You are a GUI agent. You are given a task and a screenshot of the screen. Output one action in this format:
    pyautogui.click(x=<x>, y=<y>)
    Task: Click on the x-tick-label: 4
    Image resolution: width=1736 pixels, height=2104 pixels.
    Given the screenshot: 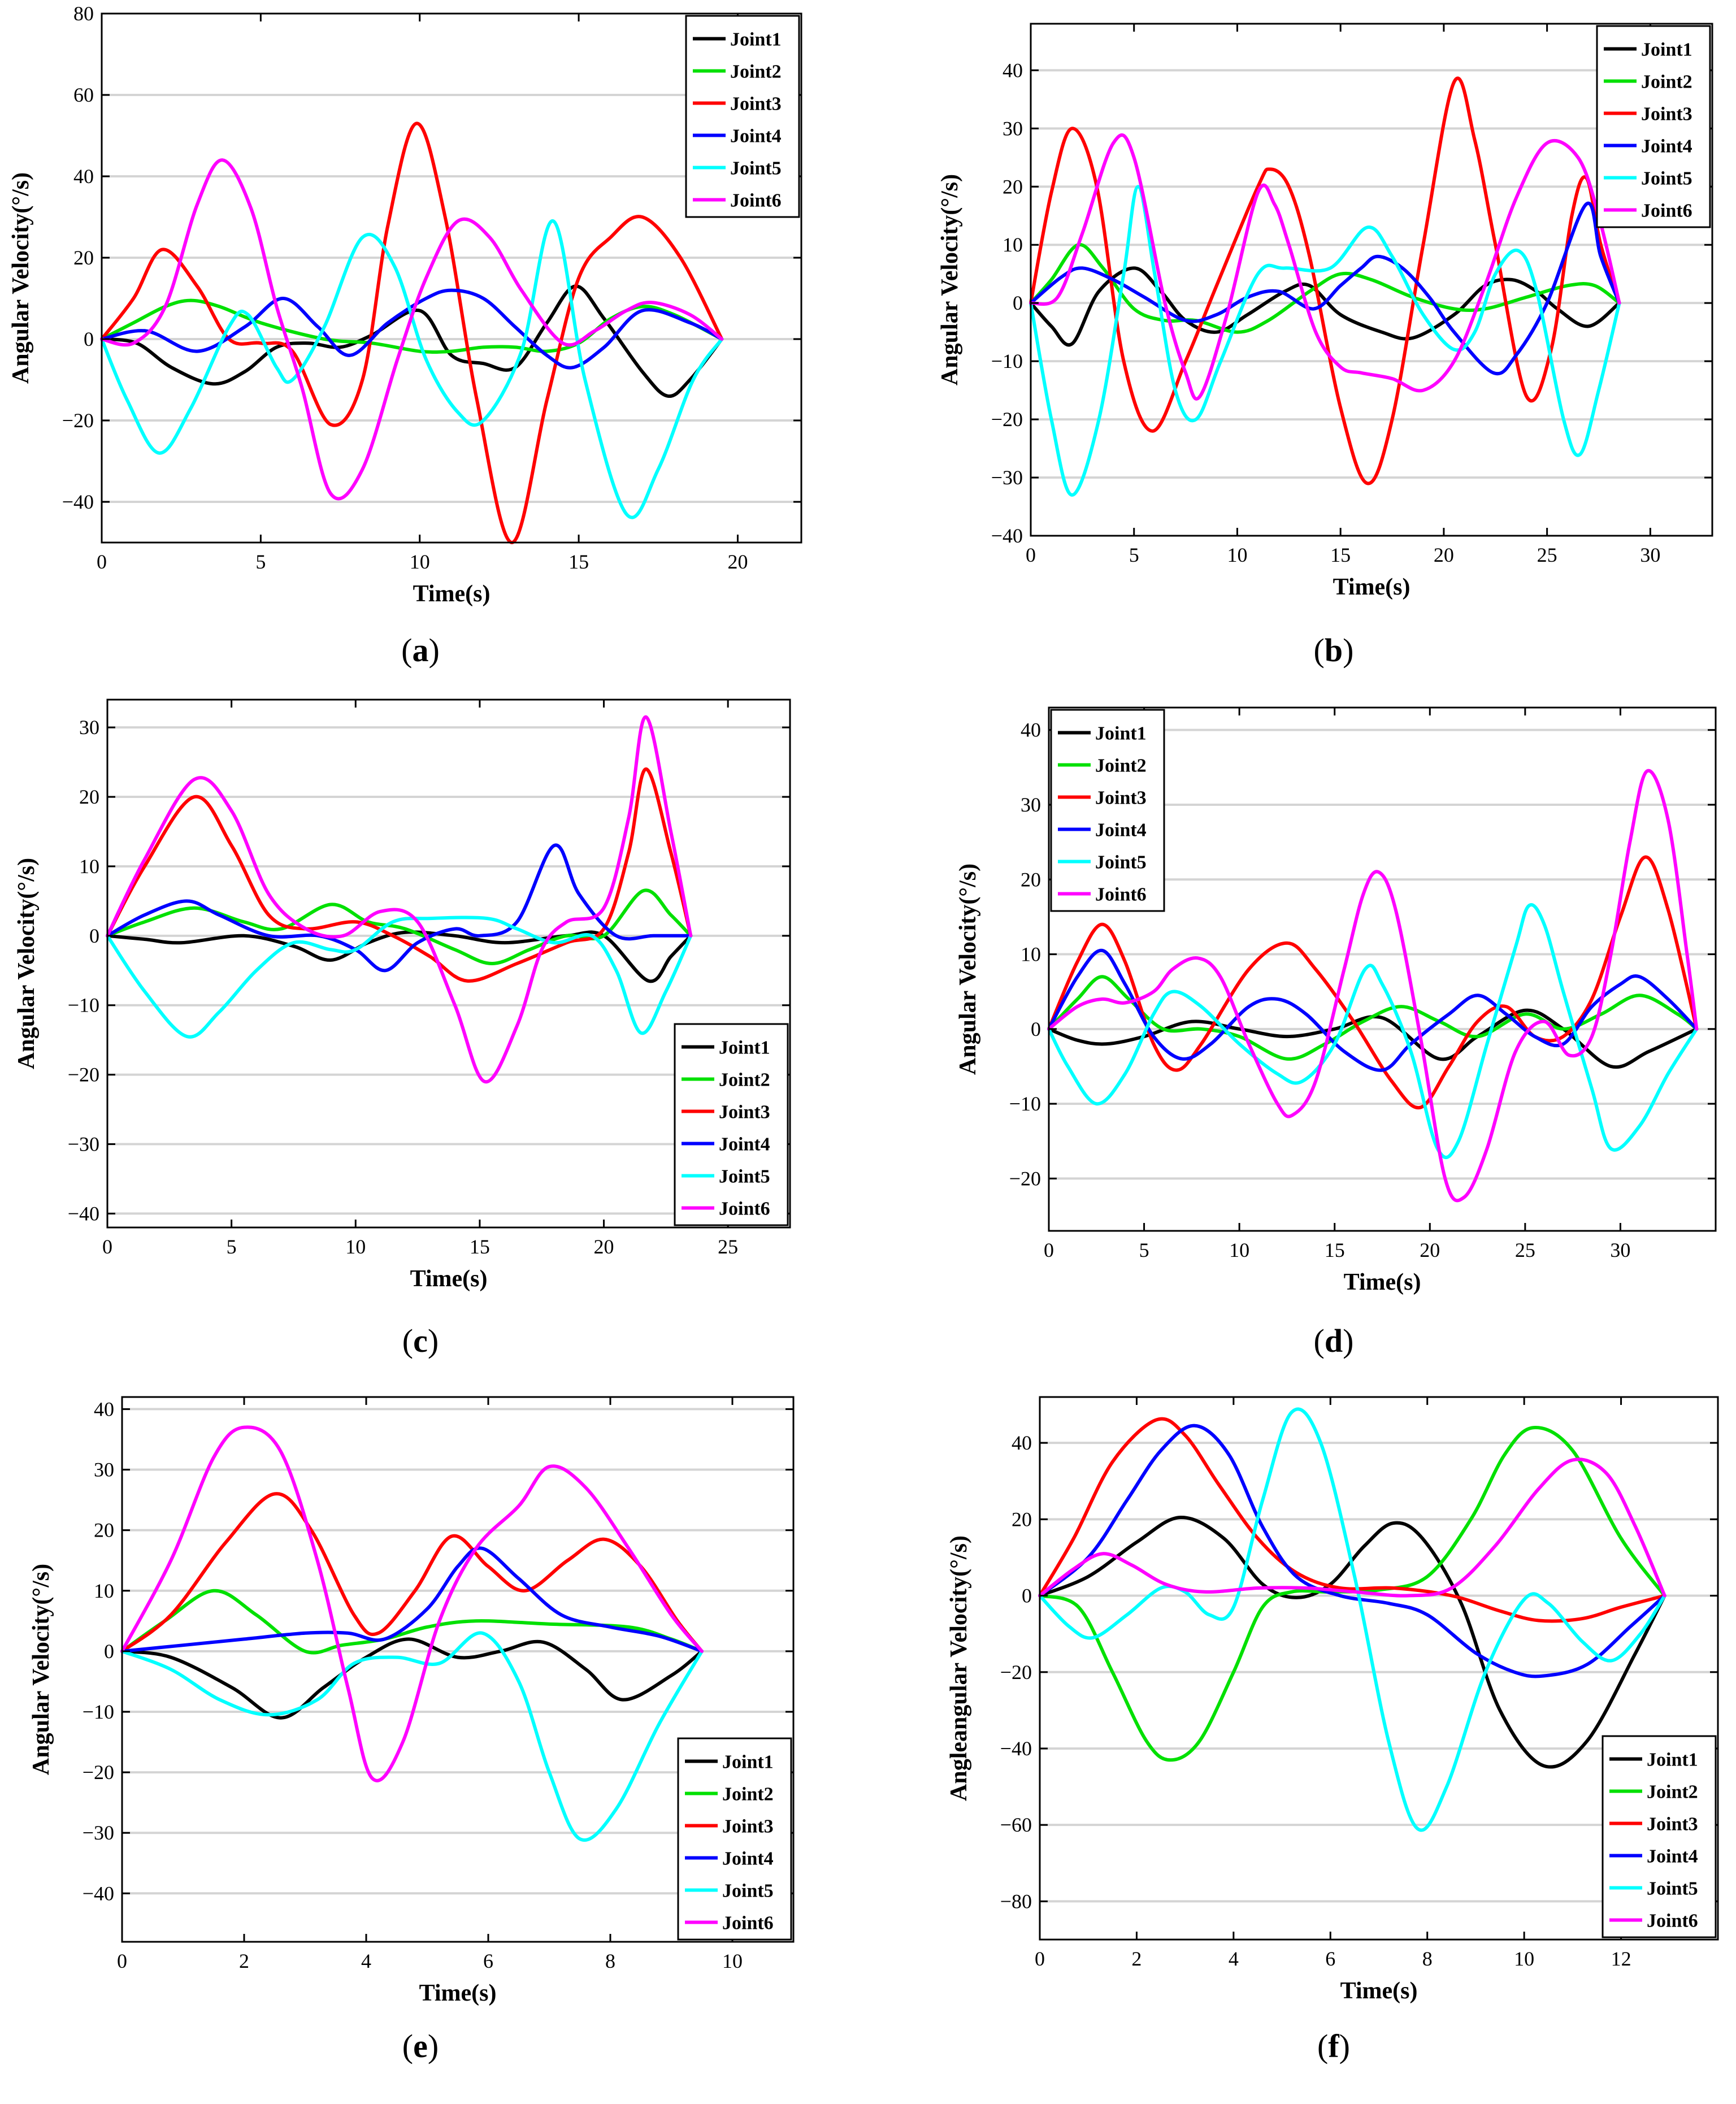 What is the action you would take?
    pyautogui.click(x=366, y=1961)
    